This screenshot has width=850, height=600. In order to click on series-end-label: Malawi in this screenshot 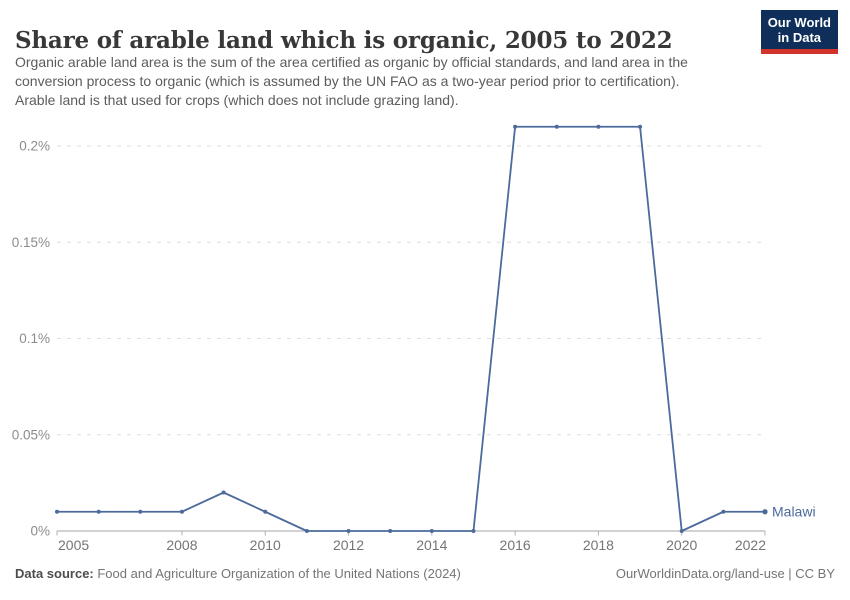, I will do `click(794, 511)`.